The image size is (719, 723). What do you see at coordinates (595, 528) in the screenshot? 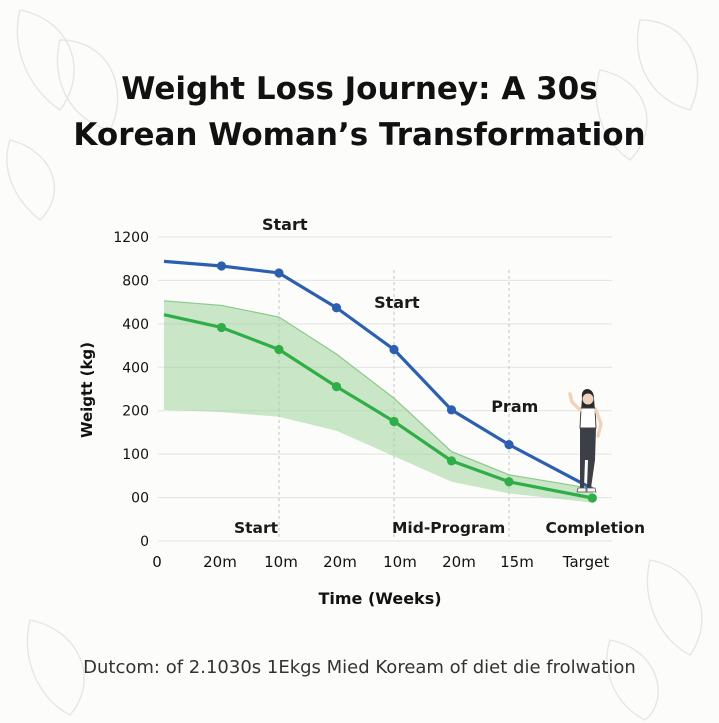
I see `phase-label: Completion` at bounding box center [595, 528].